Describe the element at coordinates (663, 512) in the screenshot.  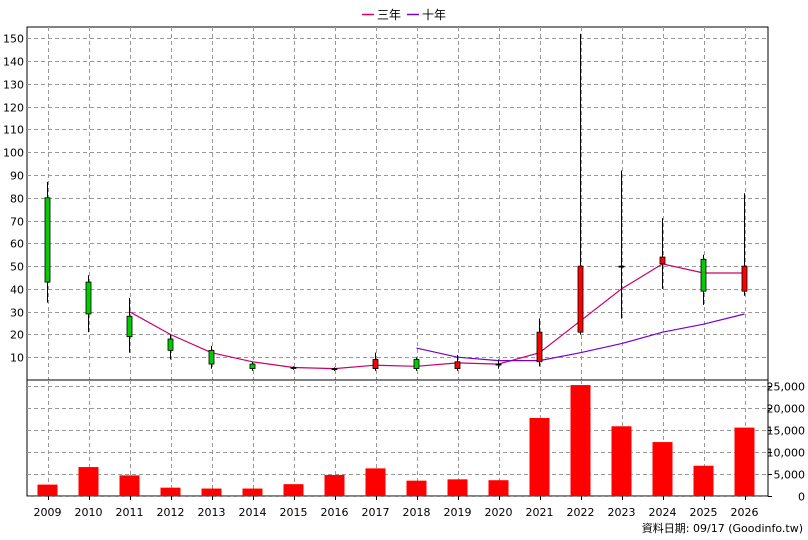
I see `x-tick-label: 2024` at that location.